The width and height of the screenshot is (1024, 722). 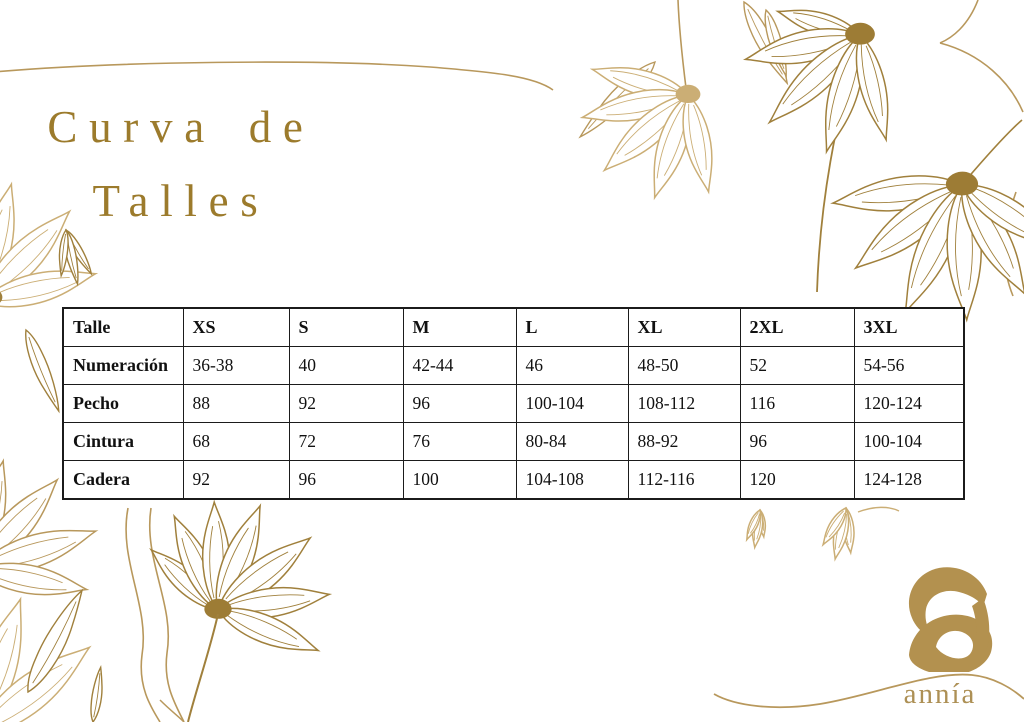 I want to click on hanging-flower-right, so click(x=926, y=244).